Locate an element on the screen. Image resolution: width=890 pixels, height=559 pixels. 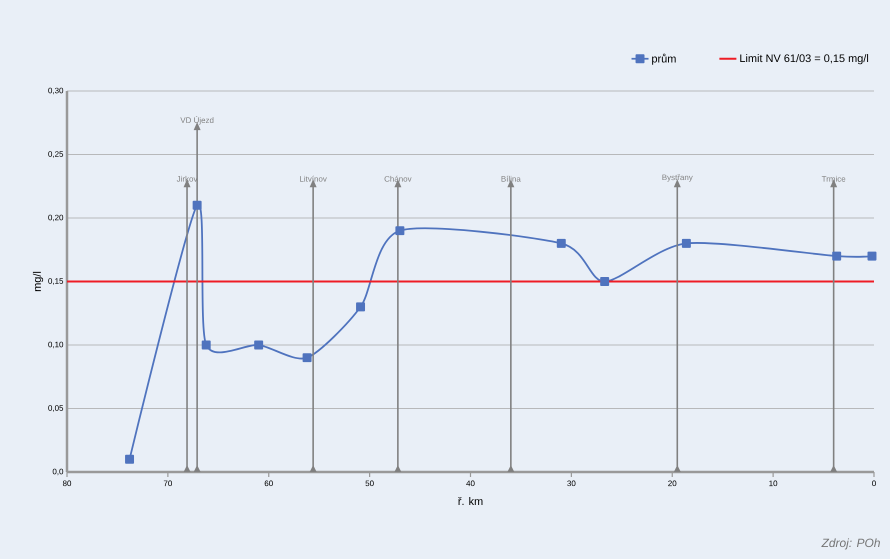
x-axis-title: ř. km is located at coordinates (470, 500).